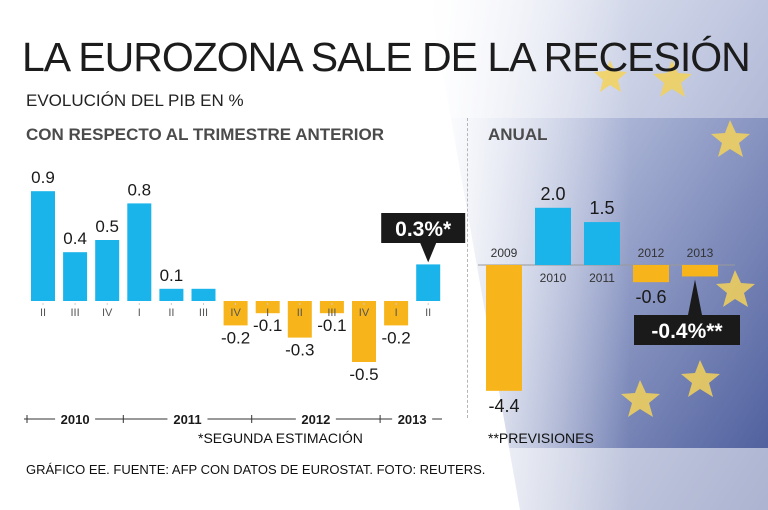  I want to click on annual-value-label: 1.5, so click(601, 208).